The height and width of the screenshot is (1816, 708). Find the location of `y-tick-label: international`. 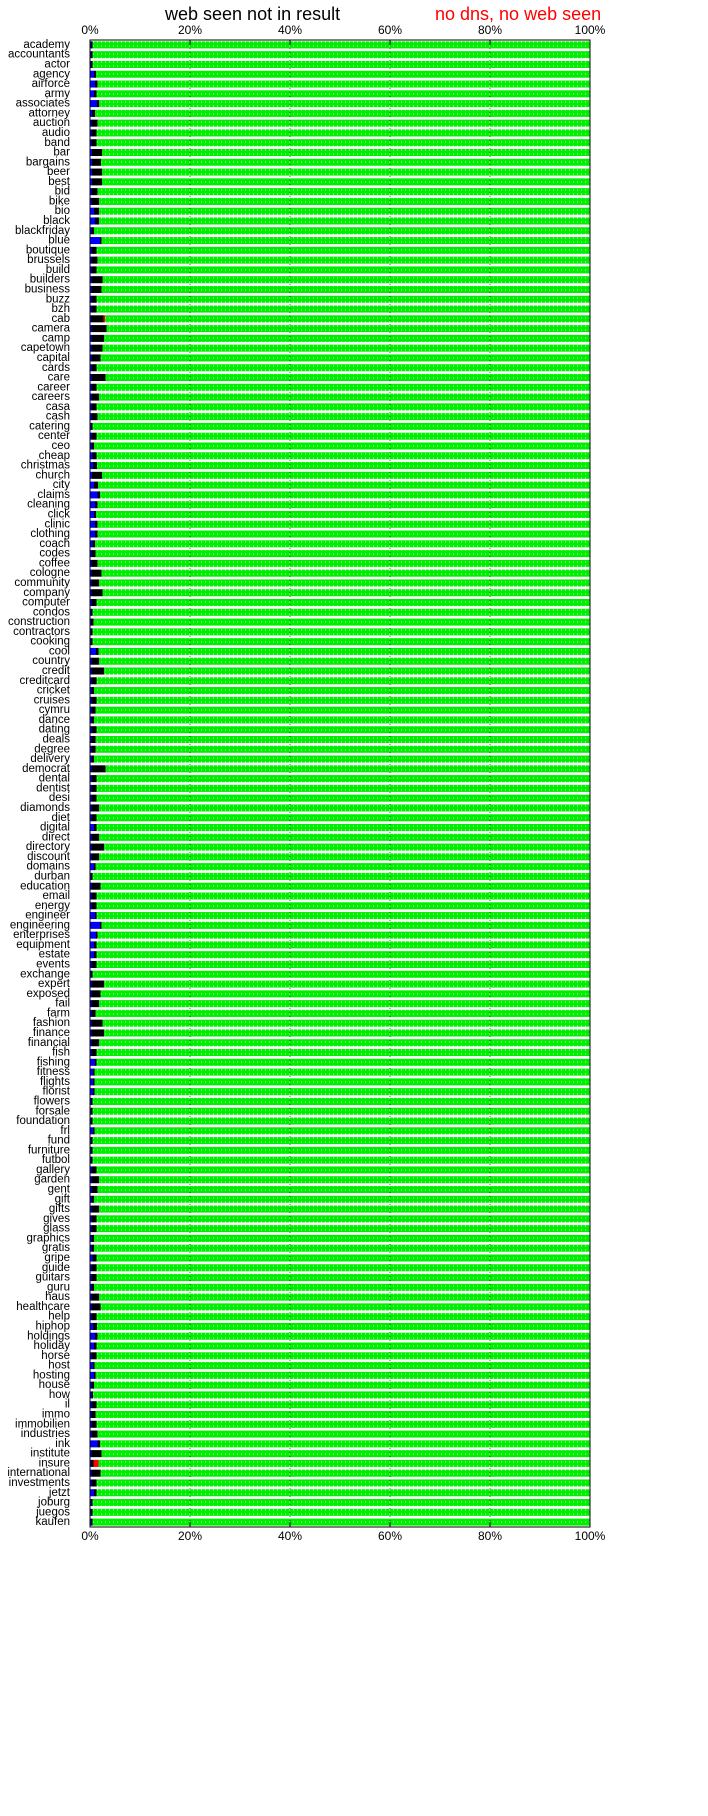

y-tick-label: international is located at coordinates (38, 1473).